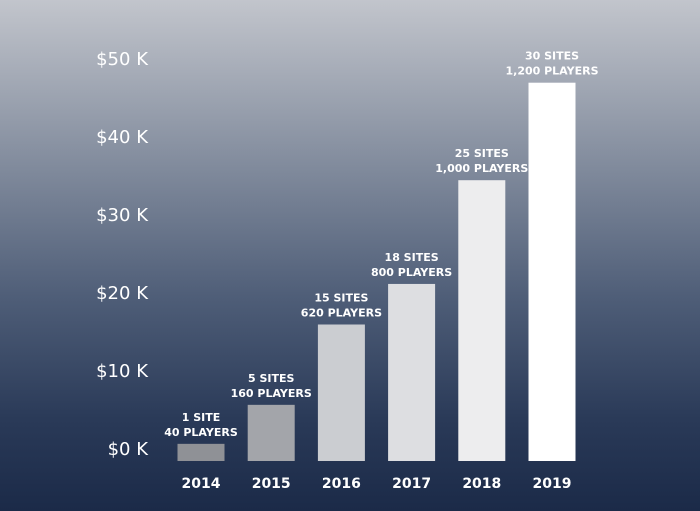  I want to click on x-tick-label: 2015, so click(271, 484).